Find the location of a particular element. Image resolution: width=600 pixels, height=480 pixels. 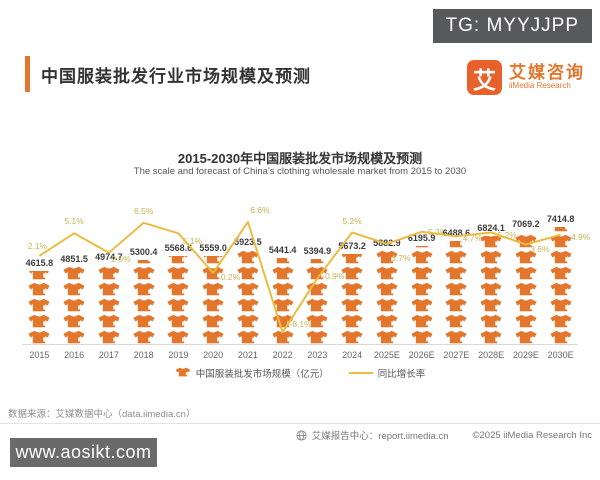

x-axis-tick-label: 2018 is located at coordinates (143, 355).